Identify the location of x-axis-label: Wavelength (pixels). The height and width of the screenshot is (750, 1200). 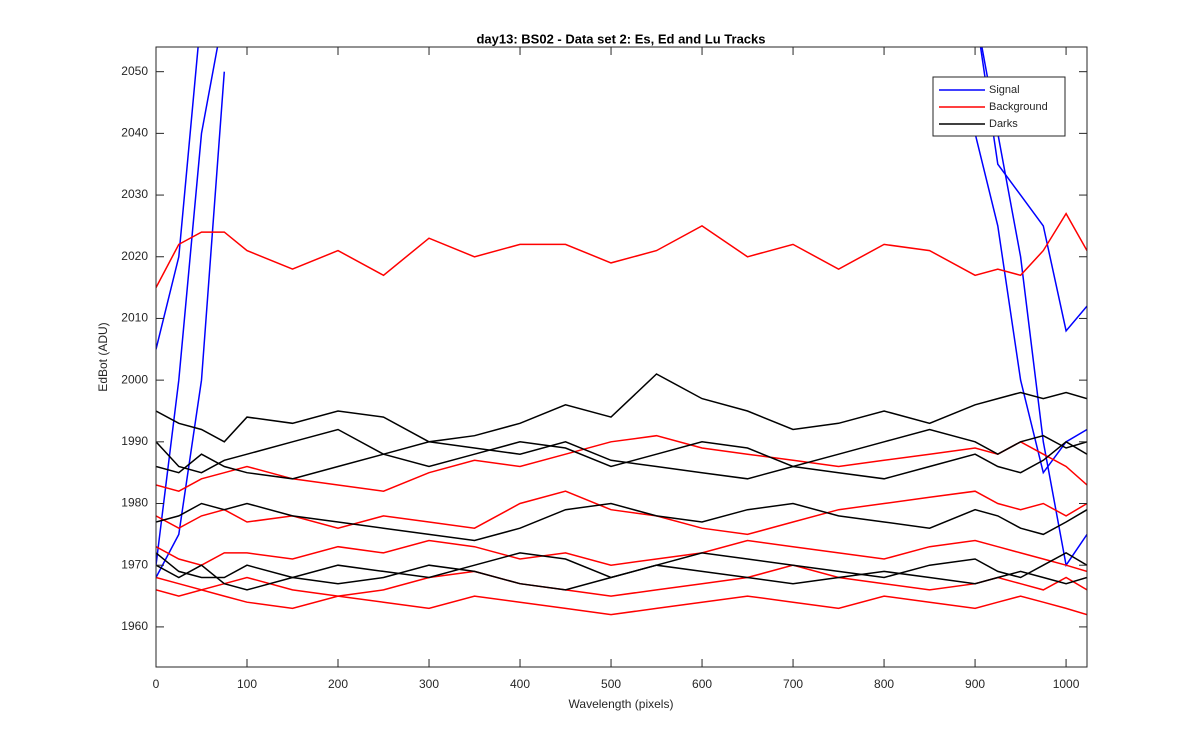
(621, 704).